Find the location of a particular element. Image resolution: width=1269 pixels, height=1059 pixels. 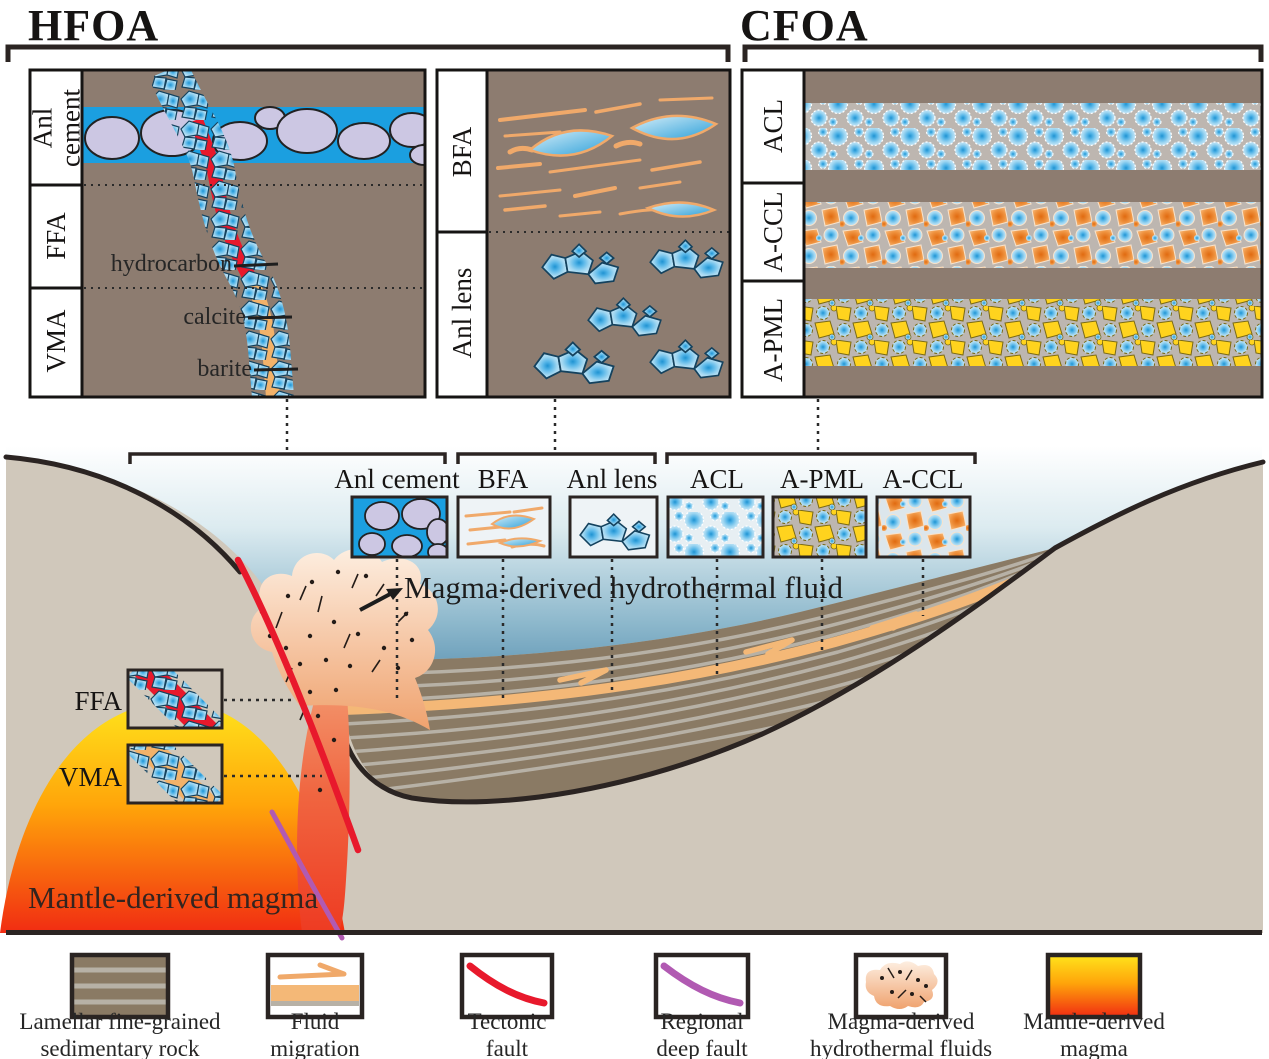

hfoa-title: HFOA is located at coordinates (94, 25).